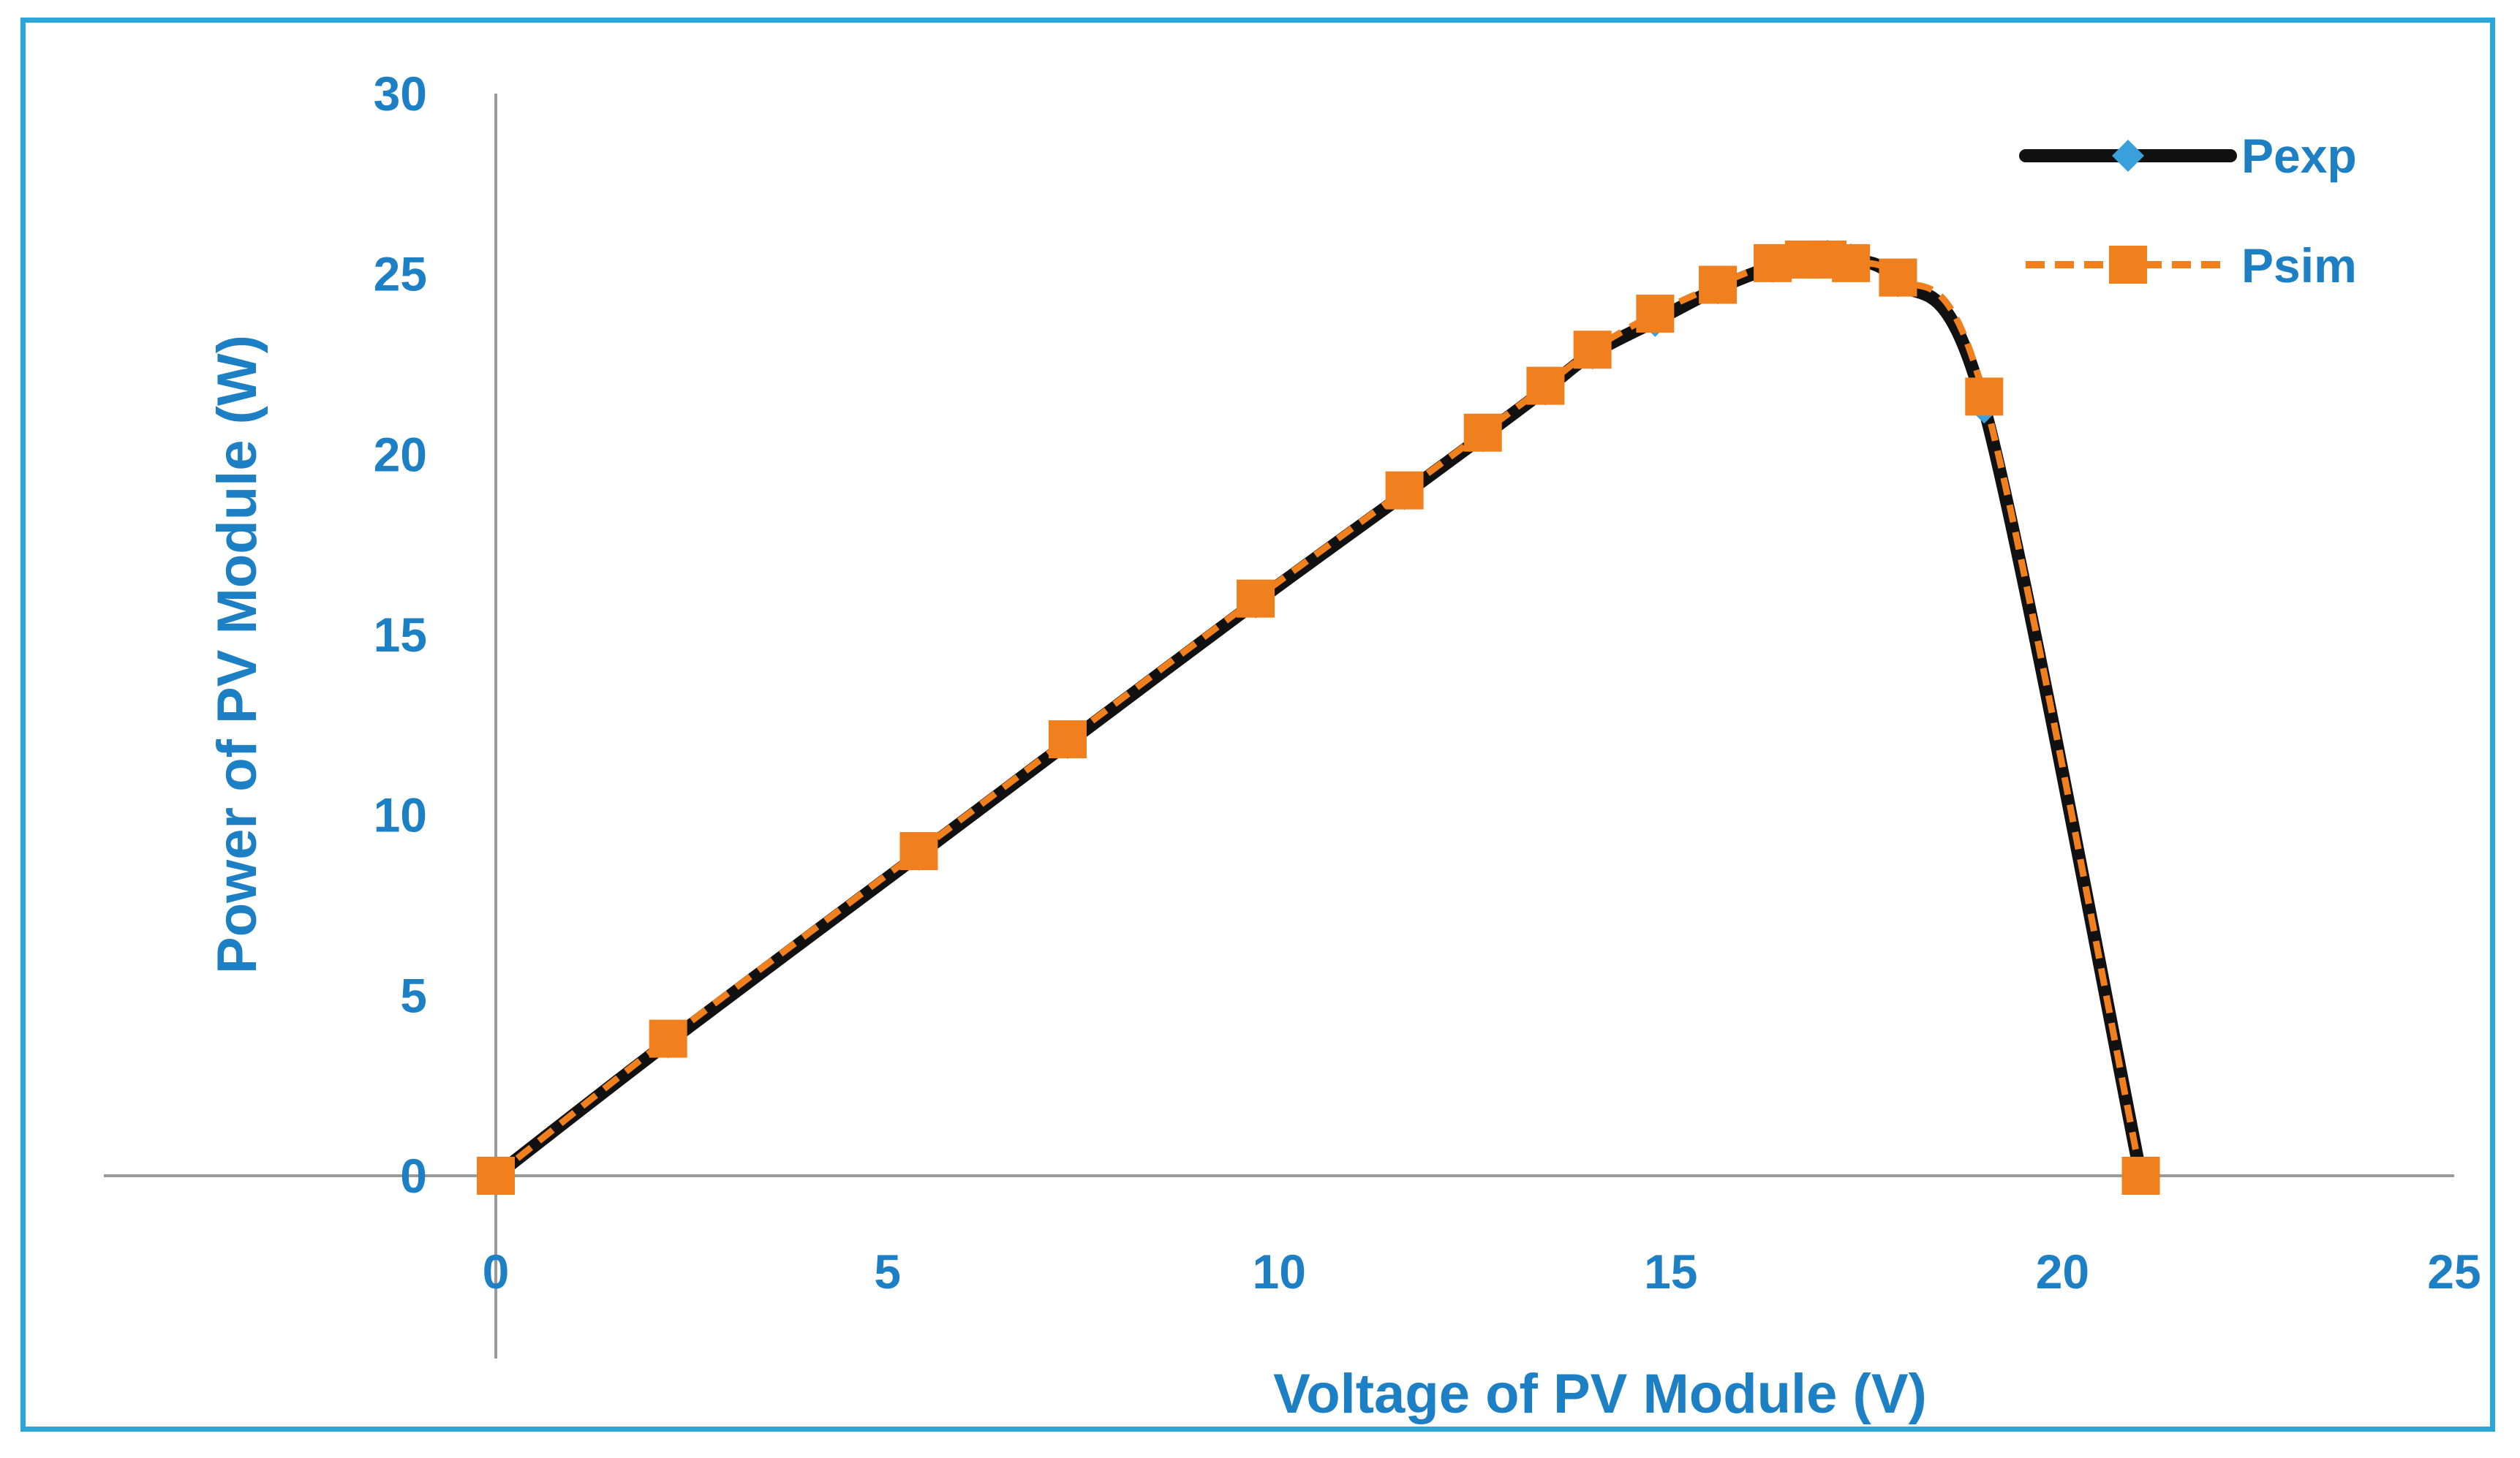 The height and width of the screenshot is (1458, 2520). Describe the element at coordinates (887, 1271) in the screenshot. I see `x-tick-label: 5` at that location.